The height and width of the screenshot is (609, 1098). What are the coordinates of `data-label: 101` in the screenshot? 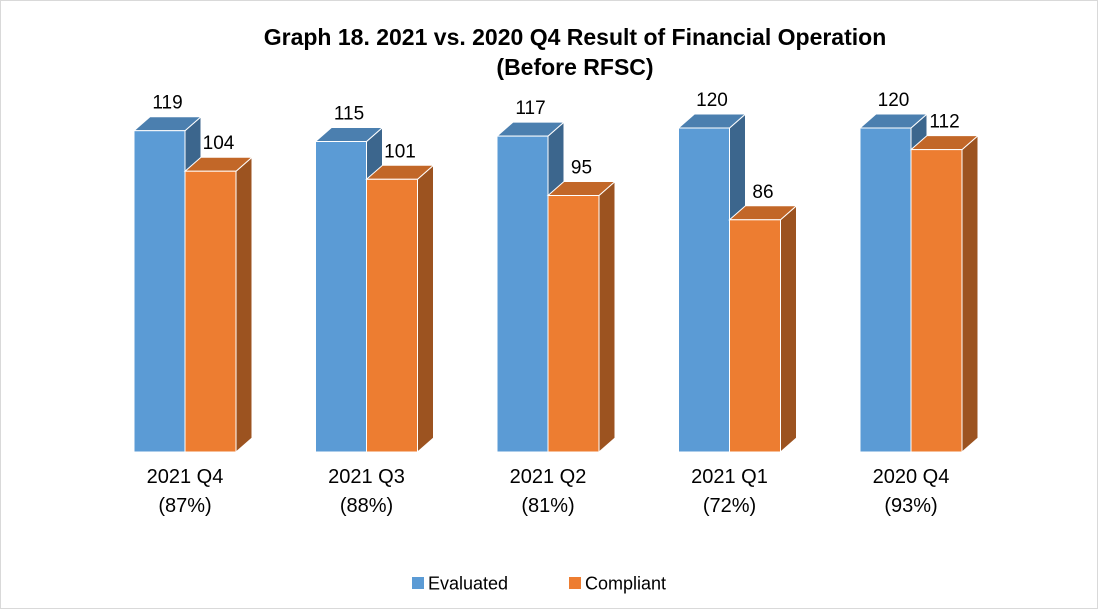 It's located at (400, 151).